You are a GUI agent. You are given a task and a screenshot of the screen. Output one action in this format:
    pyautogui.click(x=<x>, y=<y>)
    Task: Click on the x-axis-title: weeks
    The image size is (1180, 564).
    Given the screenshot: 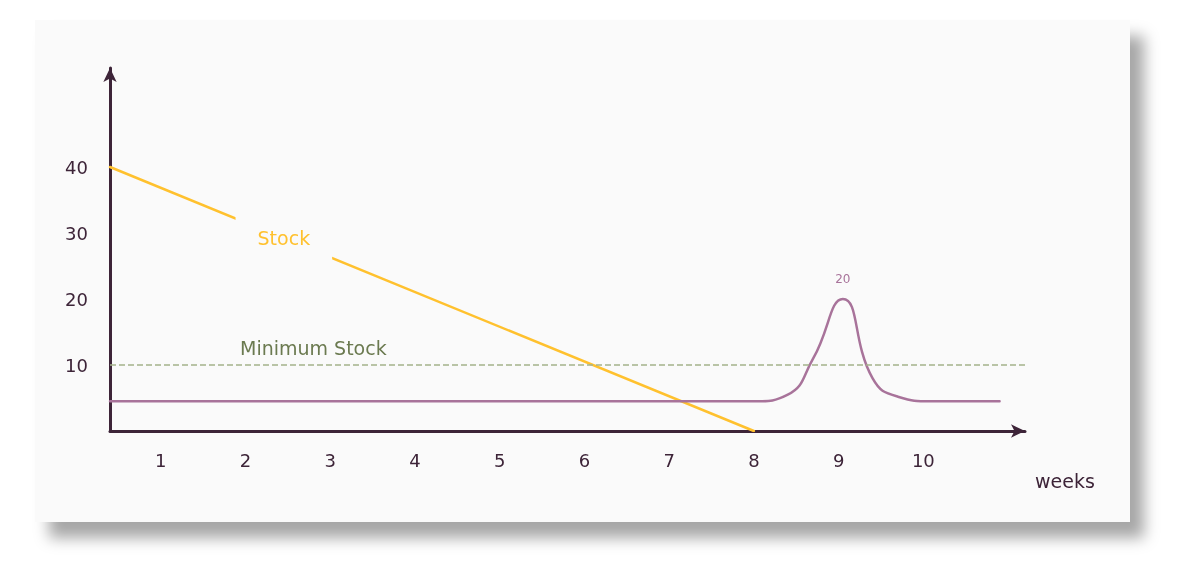 What is the action you would take?
    pyautogui.click(x=1065, y=480)
    